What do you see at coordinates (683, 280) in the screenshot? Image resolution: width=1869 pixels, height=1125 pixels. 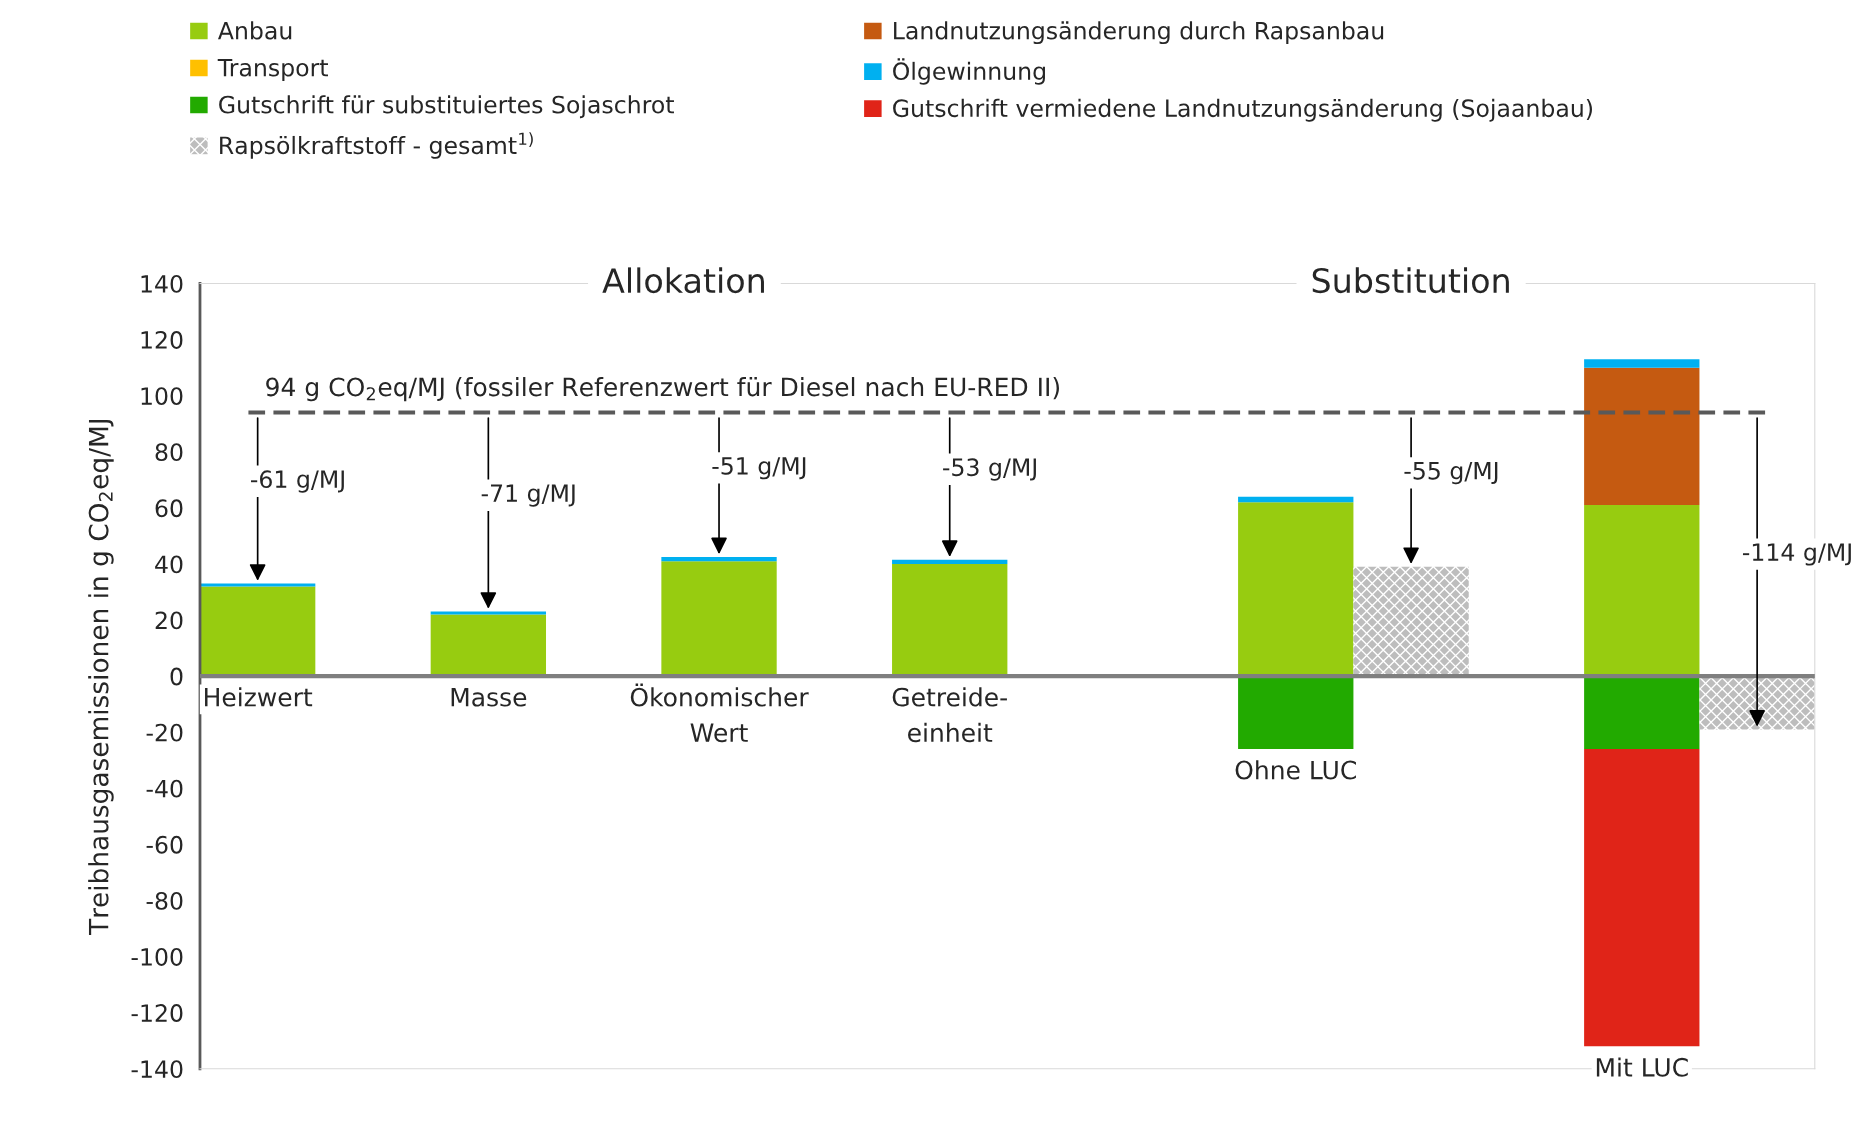 I see `annotation: Allokation` at bounding box center [683, 280].